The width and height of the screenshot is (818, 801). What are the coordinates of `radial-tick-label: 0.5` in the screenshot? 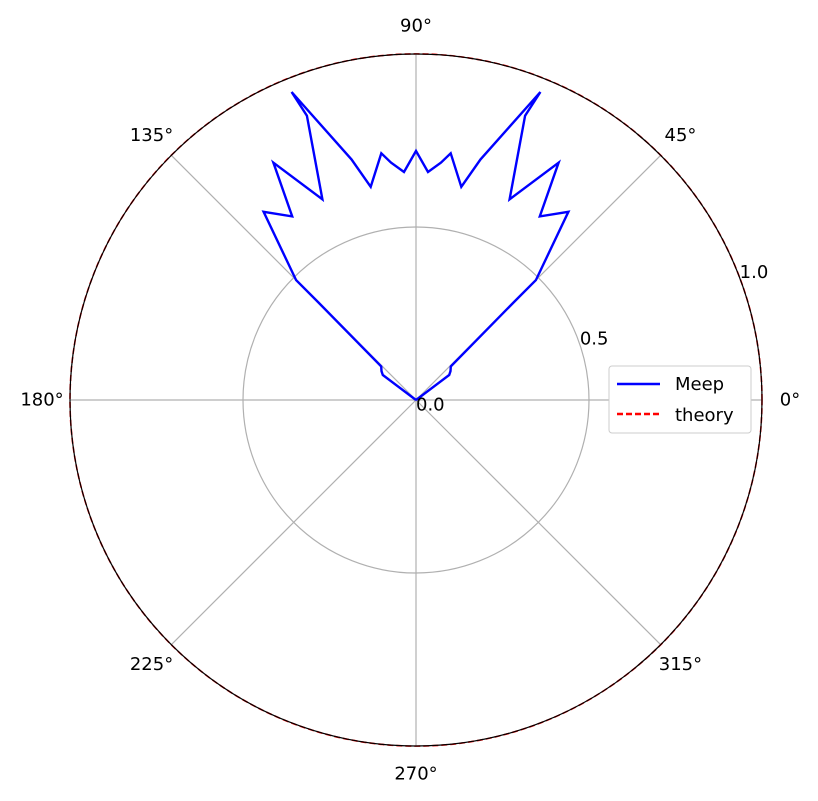 It's located at (594, 338).